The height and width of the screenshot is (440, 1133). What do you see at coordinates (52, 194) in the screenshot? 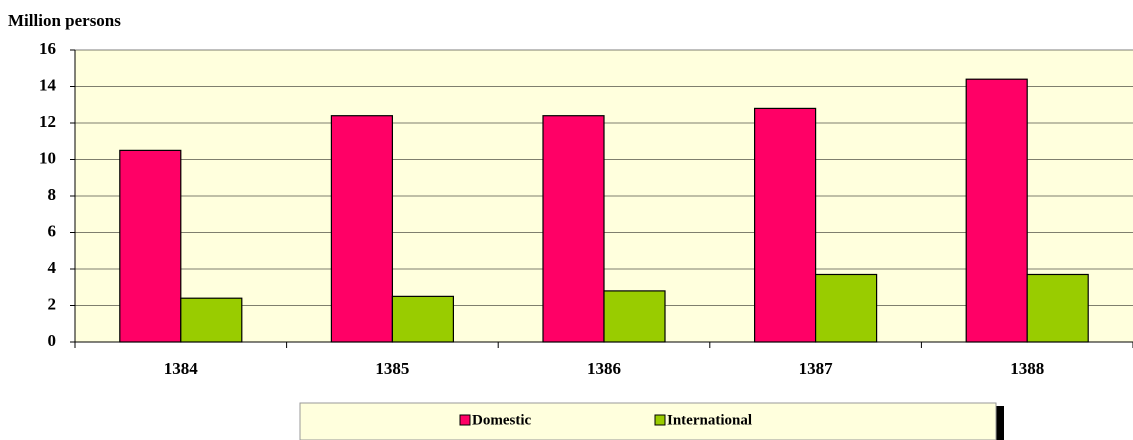
I see `y-tick-label: 8` at bounding box center [52, 194].